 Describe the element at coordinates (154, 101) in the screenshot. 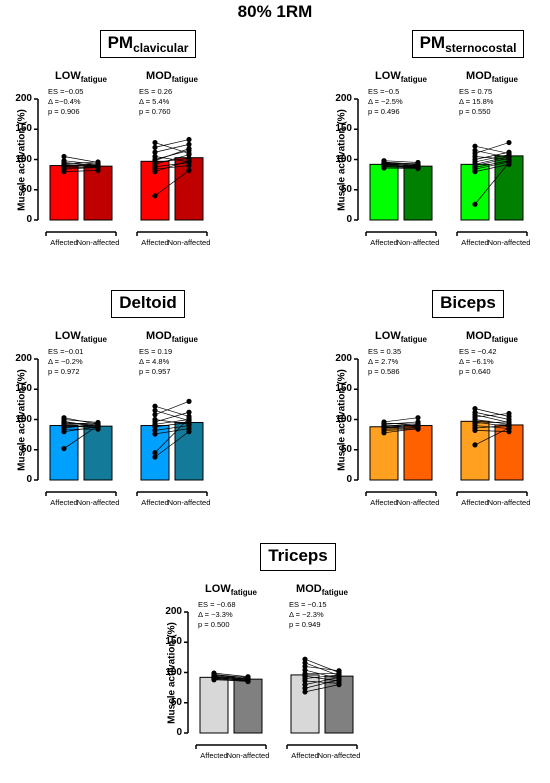

I see `stat-line: Δ = 5.4%` at that location.